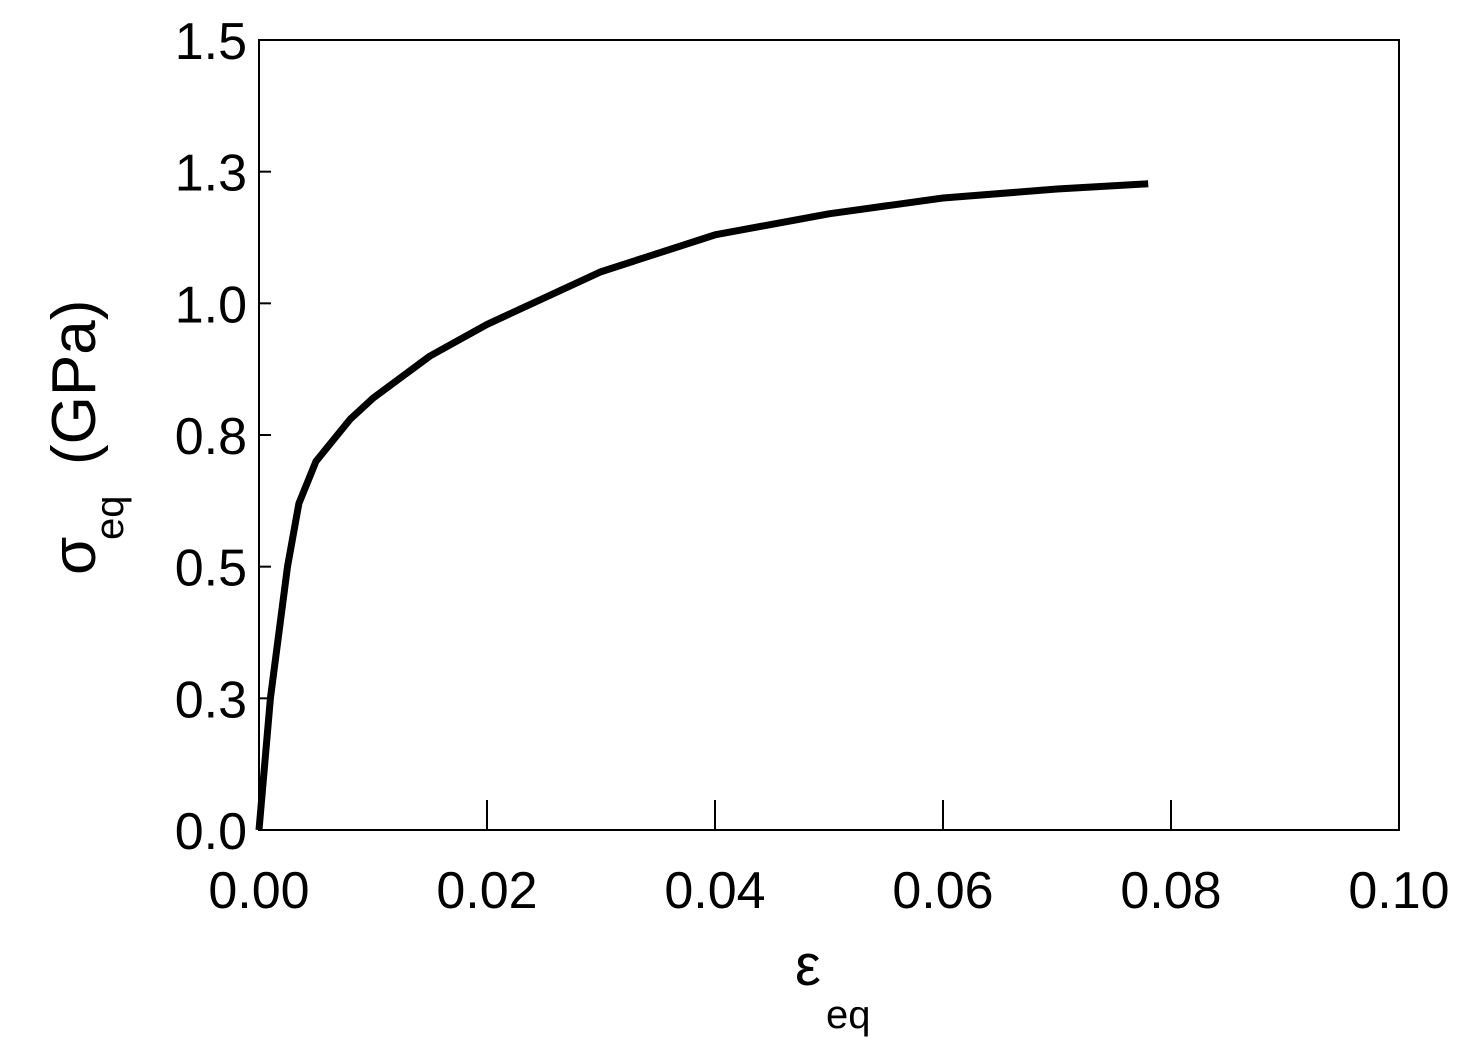  What do you see at coordinates (211, 305) in the screenshot?
I see `y-tick-label: 1.0` at bounding box center [211, 305].